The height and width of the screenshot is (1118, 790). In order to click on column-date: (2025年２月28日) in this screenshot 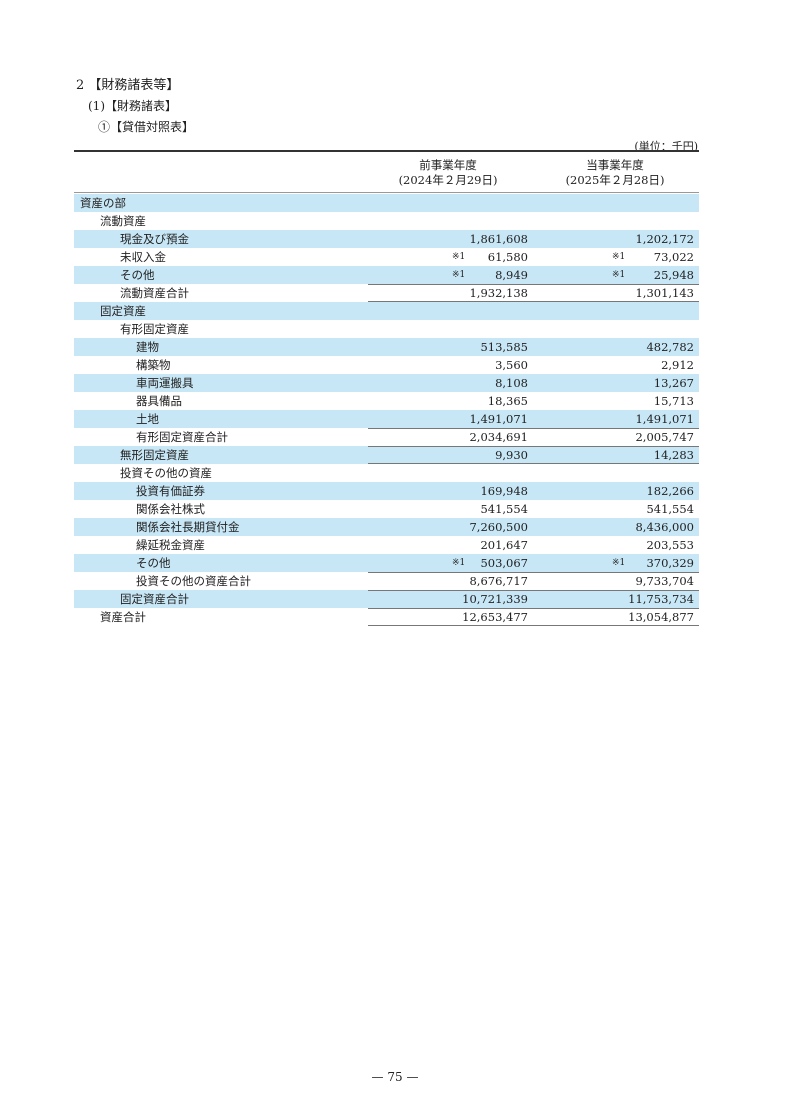, I will do `click(615, 180)`.